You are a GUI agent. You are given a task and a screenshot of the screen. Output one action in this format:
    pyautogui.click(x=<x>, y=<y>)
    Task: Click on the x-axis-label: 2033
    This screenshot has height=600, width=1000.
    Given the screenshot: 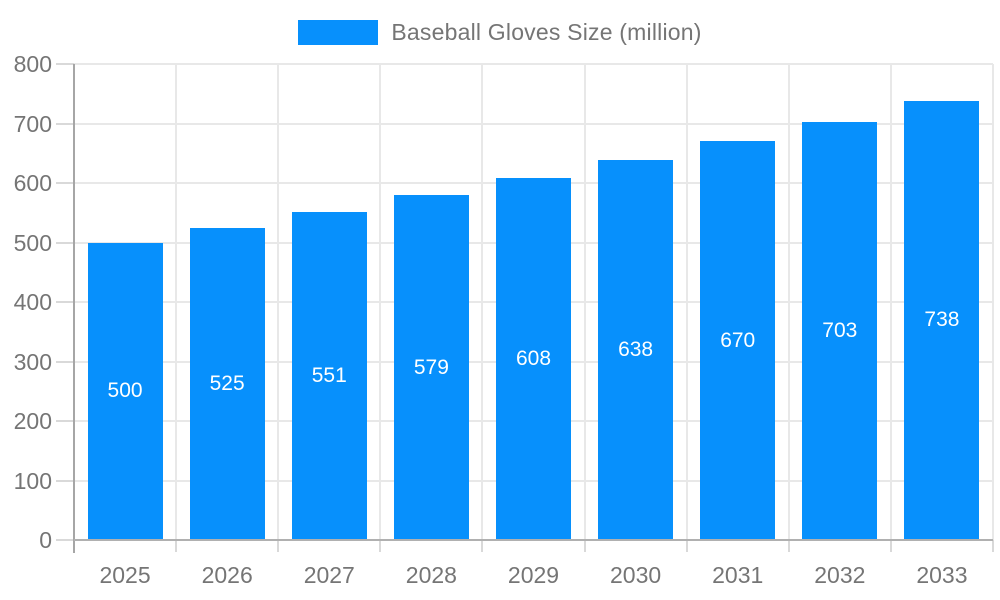 What is the action you would take?
    pyautogui.click(x=942, y=575)
    